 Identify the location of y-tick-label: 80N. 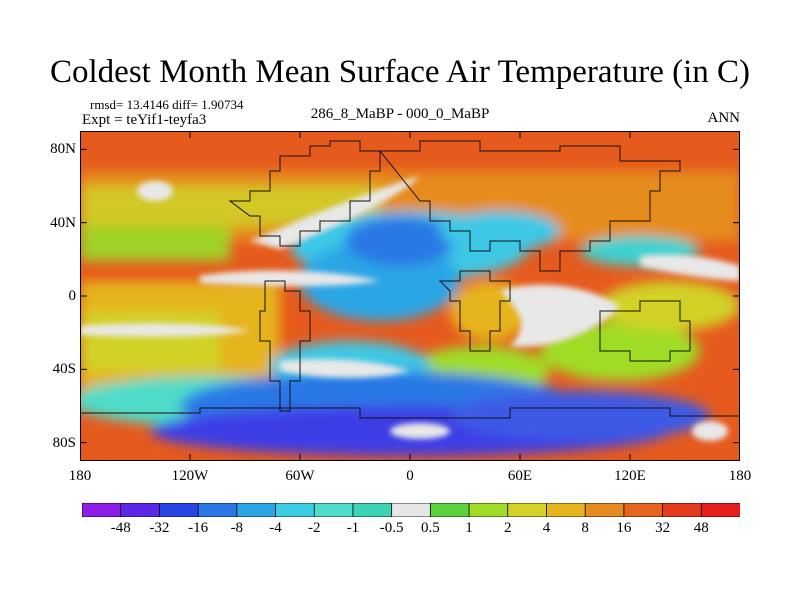
(63, 149).